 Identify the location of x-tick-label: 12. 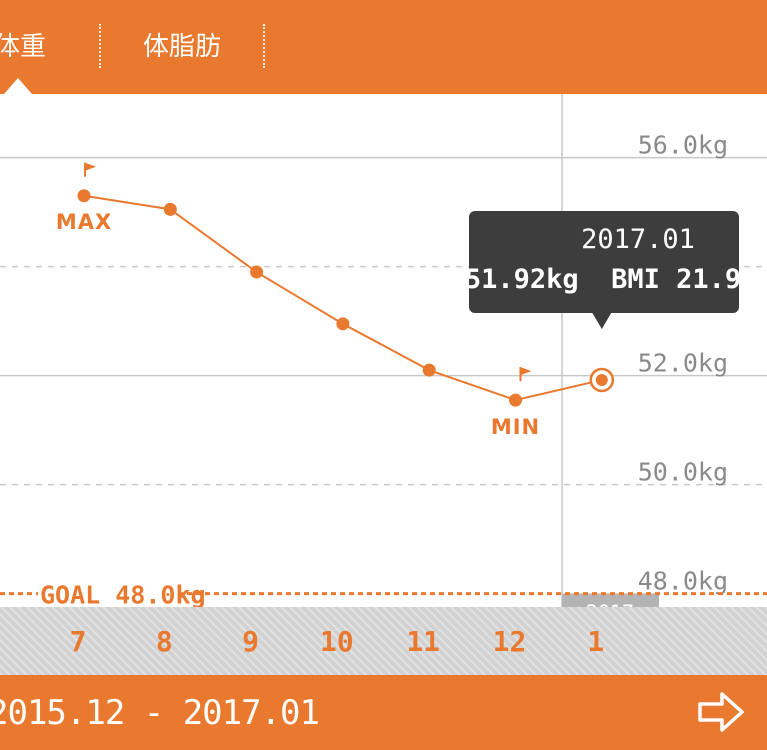
(509, 641).